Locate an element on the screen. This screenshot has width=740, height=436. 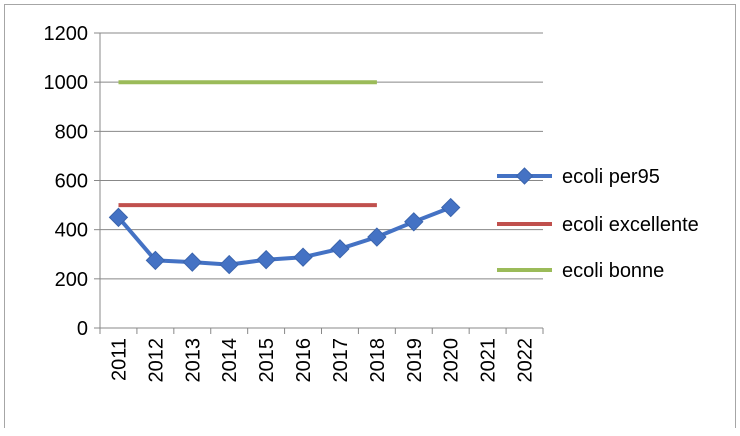
y-tick-labels: 0 200 400 600 800 1000 1200 is located at coordinates (66, 181).